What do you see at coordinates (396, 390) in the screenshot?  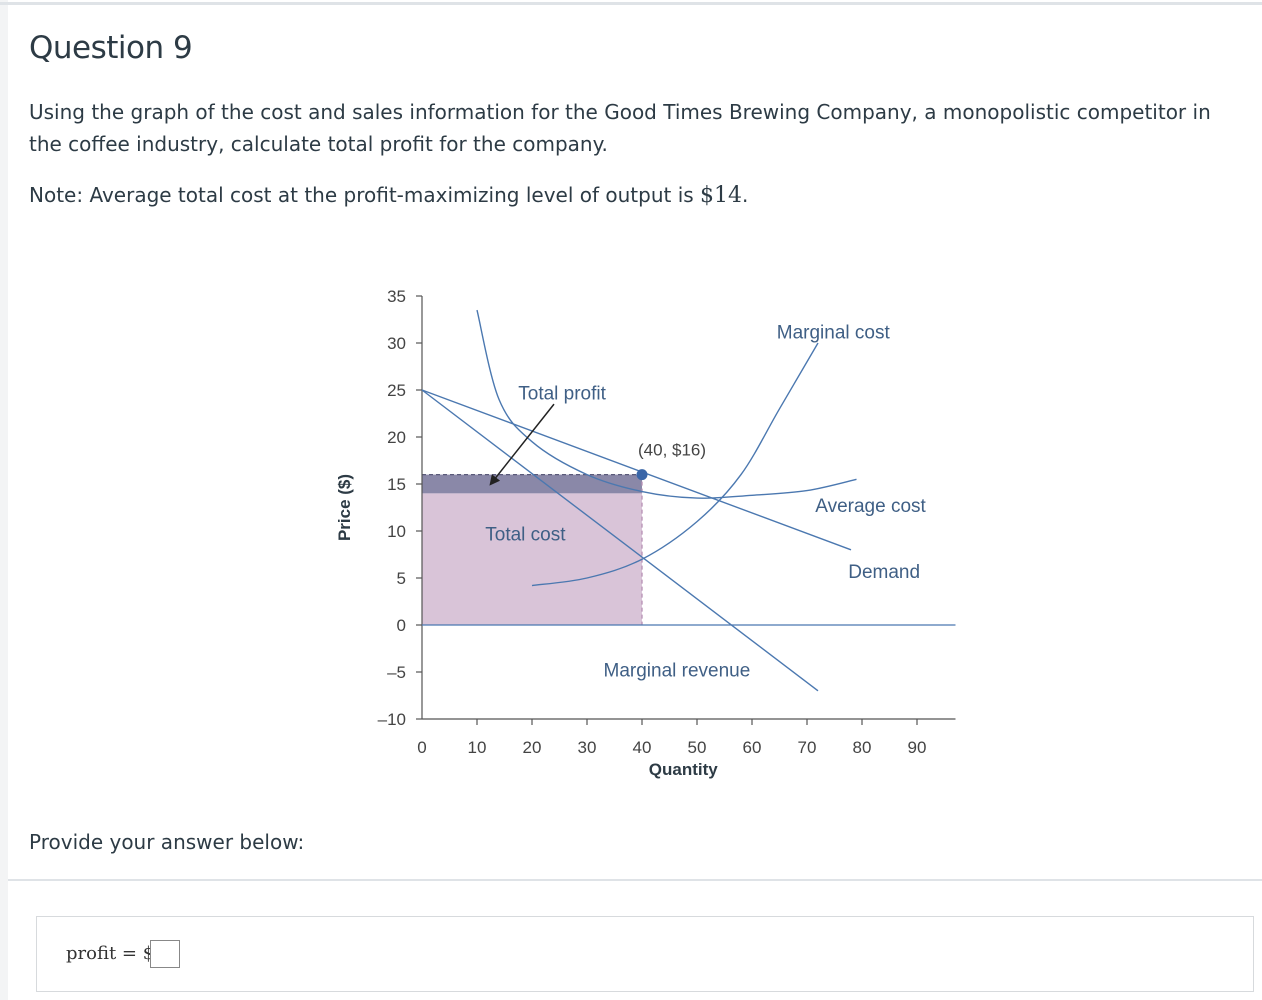 I see `y-tick-label: 25` at bounding box center [396, 390].